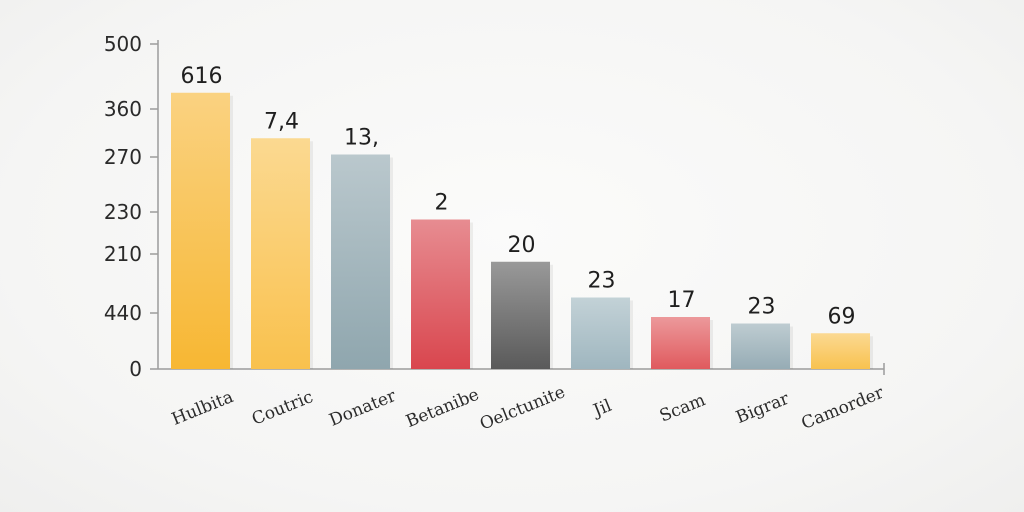 The image size is (1024, 512). What do you see at coordinates (202, 408) in the screenshot?
I see `category-label-hulbita: Hulbita` at bounding box center [202, 408].